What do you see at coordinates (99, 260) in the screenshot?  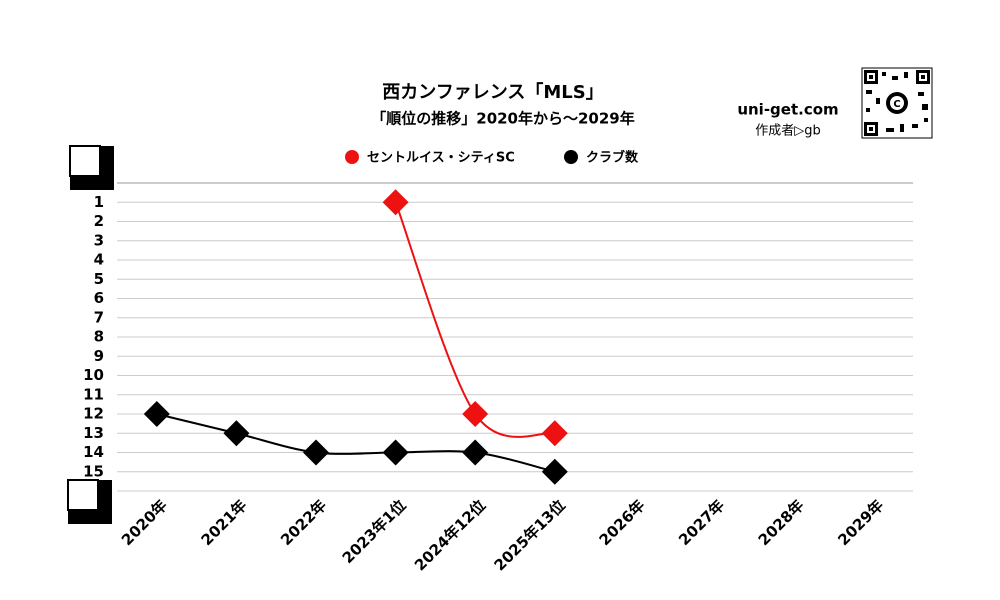 I see `y-tick-label: 4` at bounding box center [99, 260].